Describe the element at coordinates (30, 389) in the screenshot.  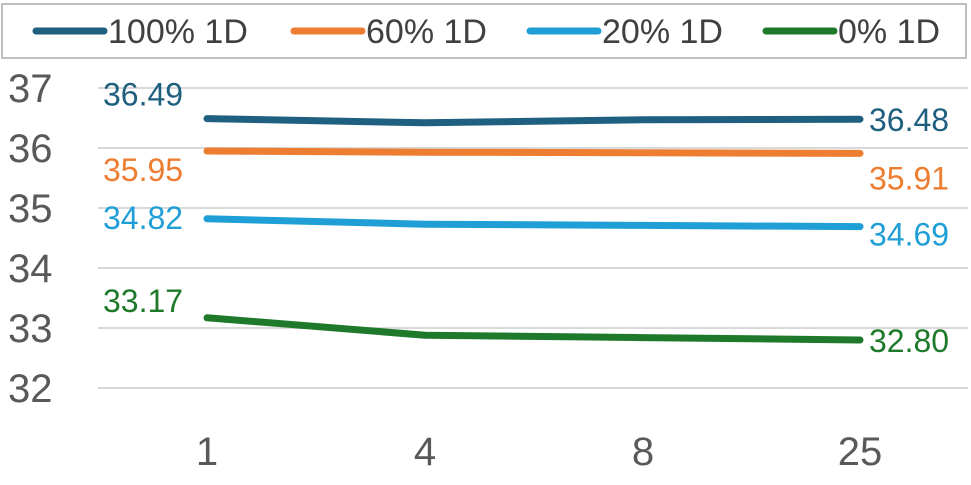
I see `y-tick-label: 32` at that location.